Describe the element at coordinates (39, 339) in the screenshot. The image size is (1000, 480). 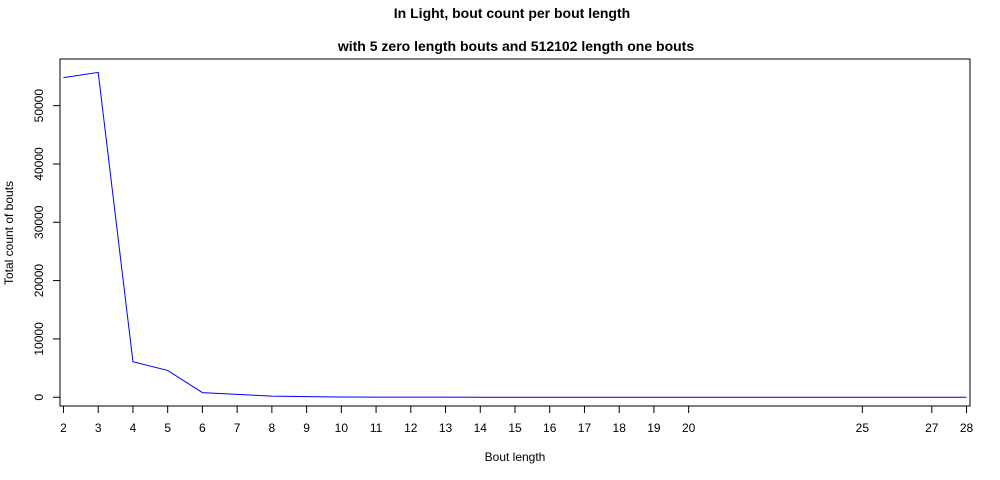
I see `y-tick-label: 10000` at that location.